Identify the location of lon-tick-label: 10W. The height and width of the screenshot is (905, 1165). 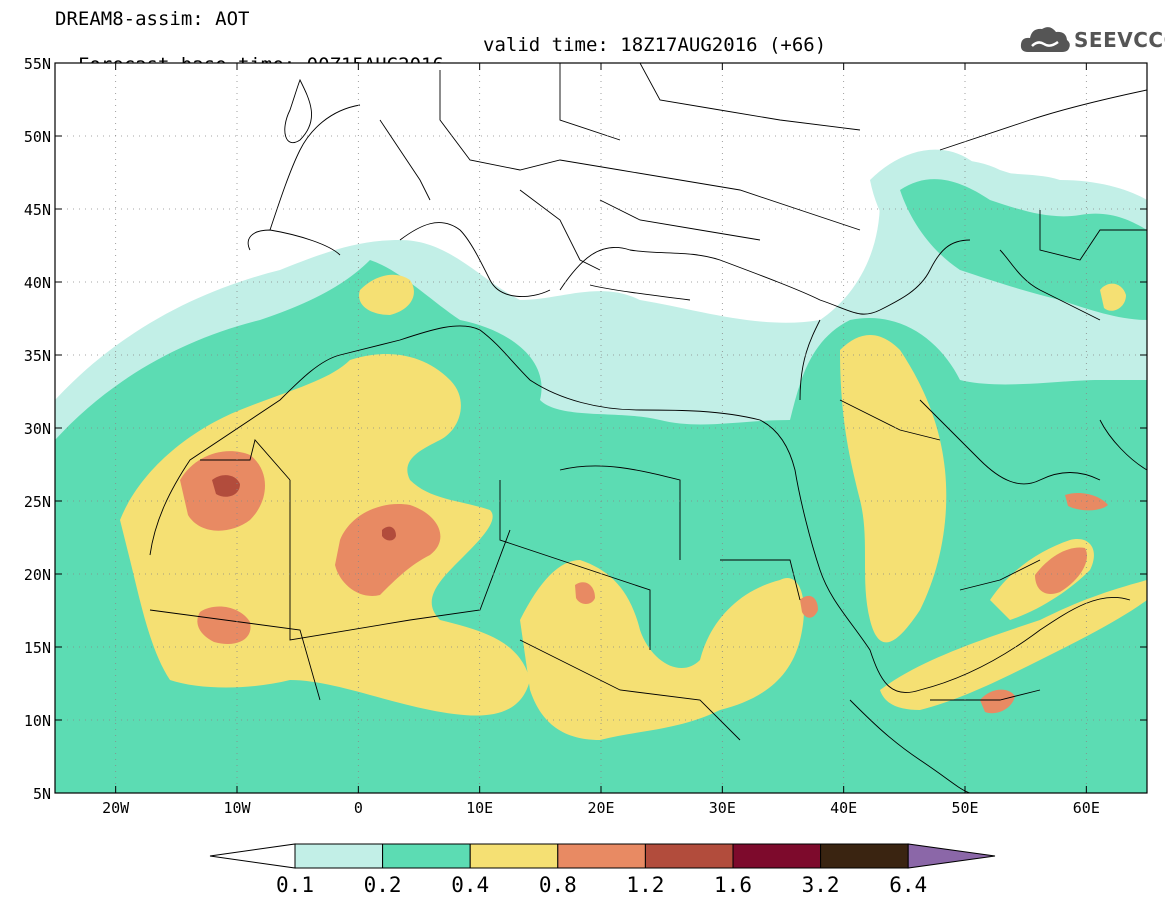
(237, 808).